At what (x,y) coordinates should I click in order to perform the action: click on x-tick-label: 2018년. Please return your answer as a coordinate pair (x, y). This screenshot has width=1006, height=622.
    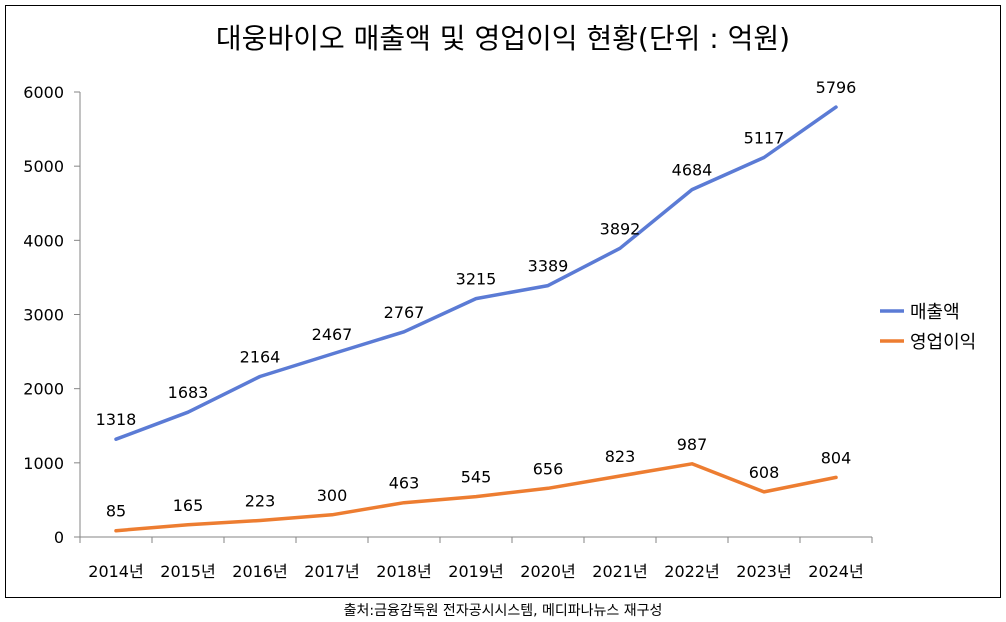
    Looking at the image, I should click on (403, 571).